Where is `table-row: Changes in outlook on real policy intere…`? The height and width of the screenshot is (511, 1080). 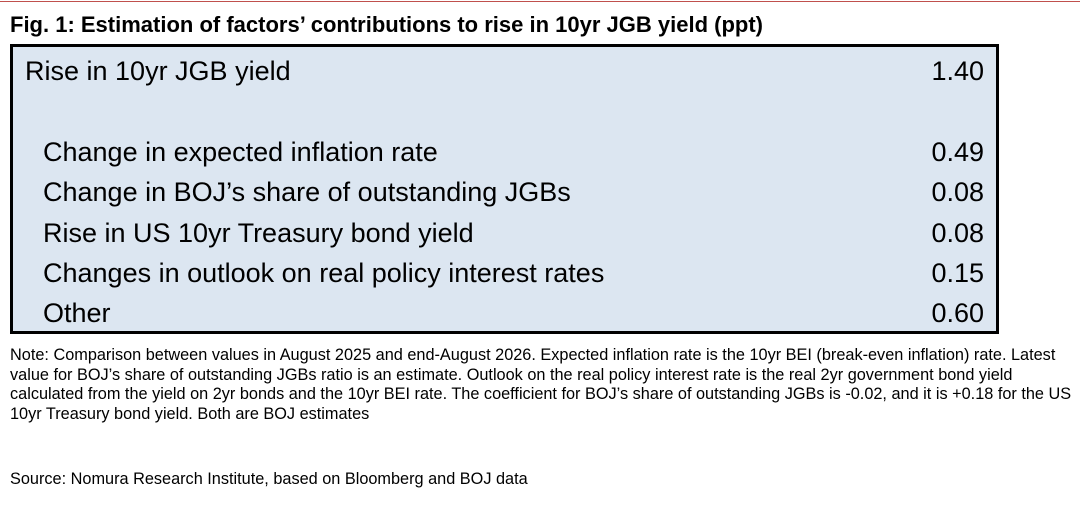 table-row: Changes in outlook on real policy intere… is located at coordinates (504, 273).